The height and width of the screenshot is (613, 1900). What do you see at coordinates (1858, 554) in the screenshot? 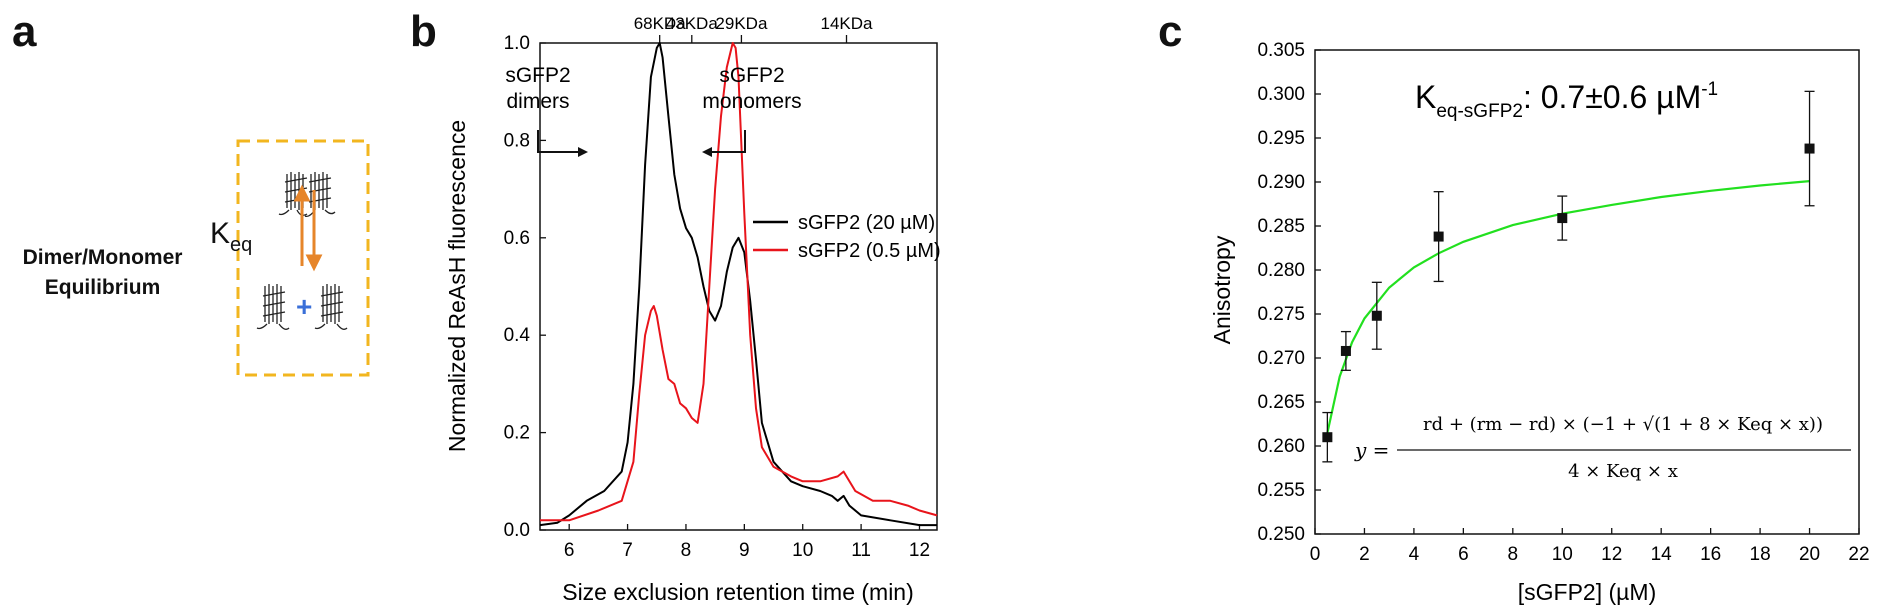
I see `x-tick-label: 22` at bounding box center [1858, 554].